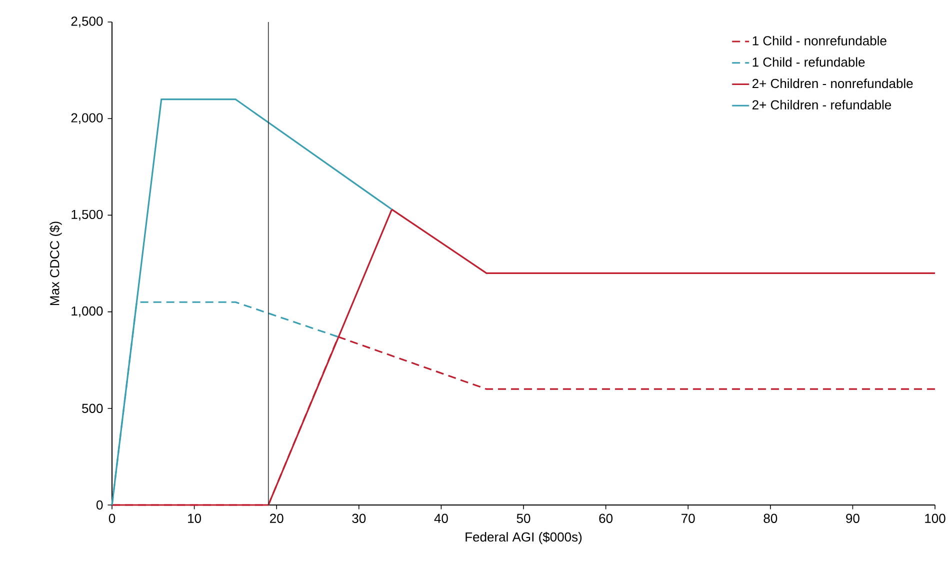 Image resolution: width=951 pixels, height=578 pixels. What do you see at coordinates (99, 505) in the screenshot?
I see `y-tick-label: 0` at bounding box center [99, 505].